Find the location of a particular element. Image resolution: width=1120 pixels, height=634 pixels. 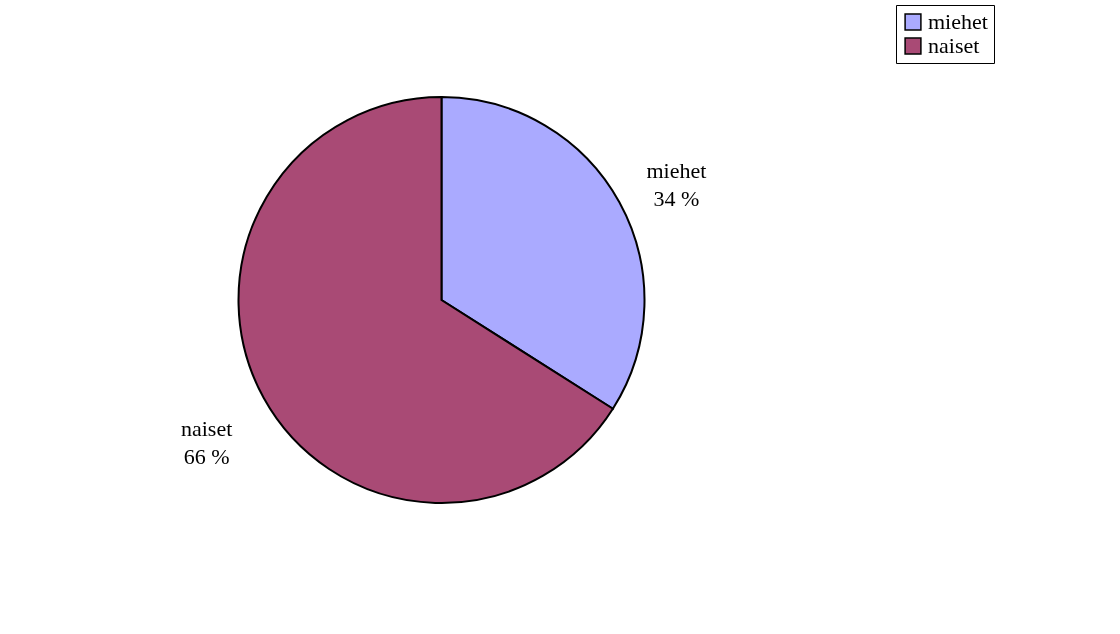

slice-label: naiset is located at coordinates (206, 429).